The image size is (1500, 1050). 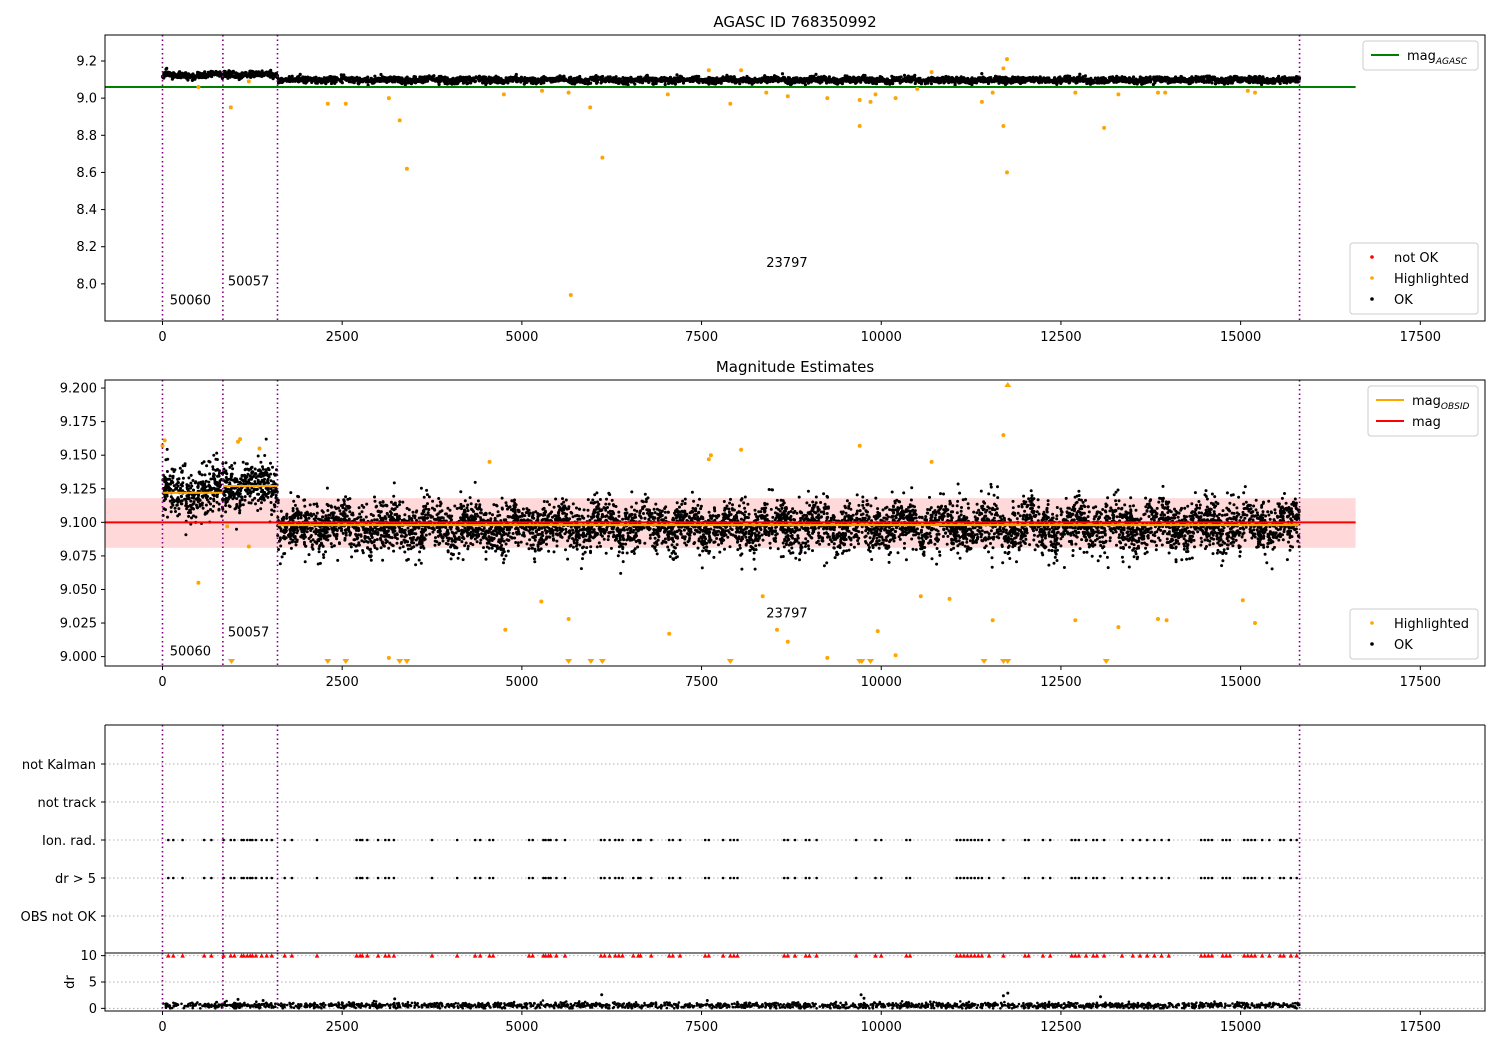 What do you see at coordinates (1372, 299) in the screenshot?
I see `legend-dot-swatch` at bounding box center [1372, 299].